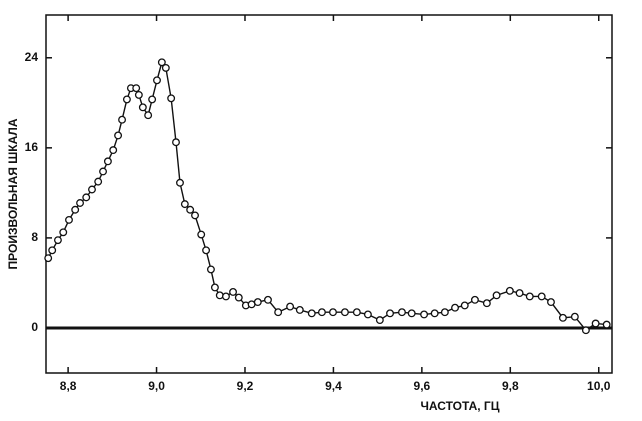 Image resolution: width=642 pixels, height=421 pixels. What do you see at coordinates (68, 386) in the screenshot?
I see `x-tick-label: 8,8` at bounding box center [68, 386].